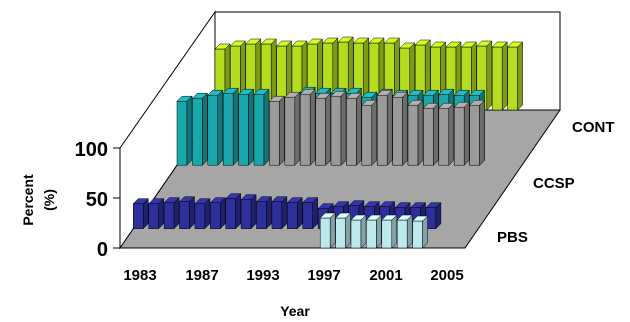 The image size is (630, 322). What do you see at coordinates (28, 200) in the screenshot?
I see `y-axis-title: Percent` at bounding box center [28, 200].